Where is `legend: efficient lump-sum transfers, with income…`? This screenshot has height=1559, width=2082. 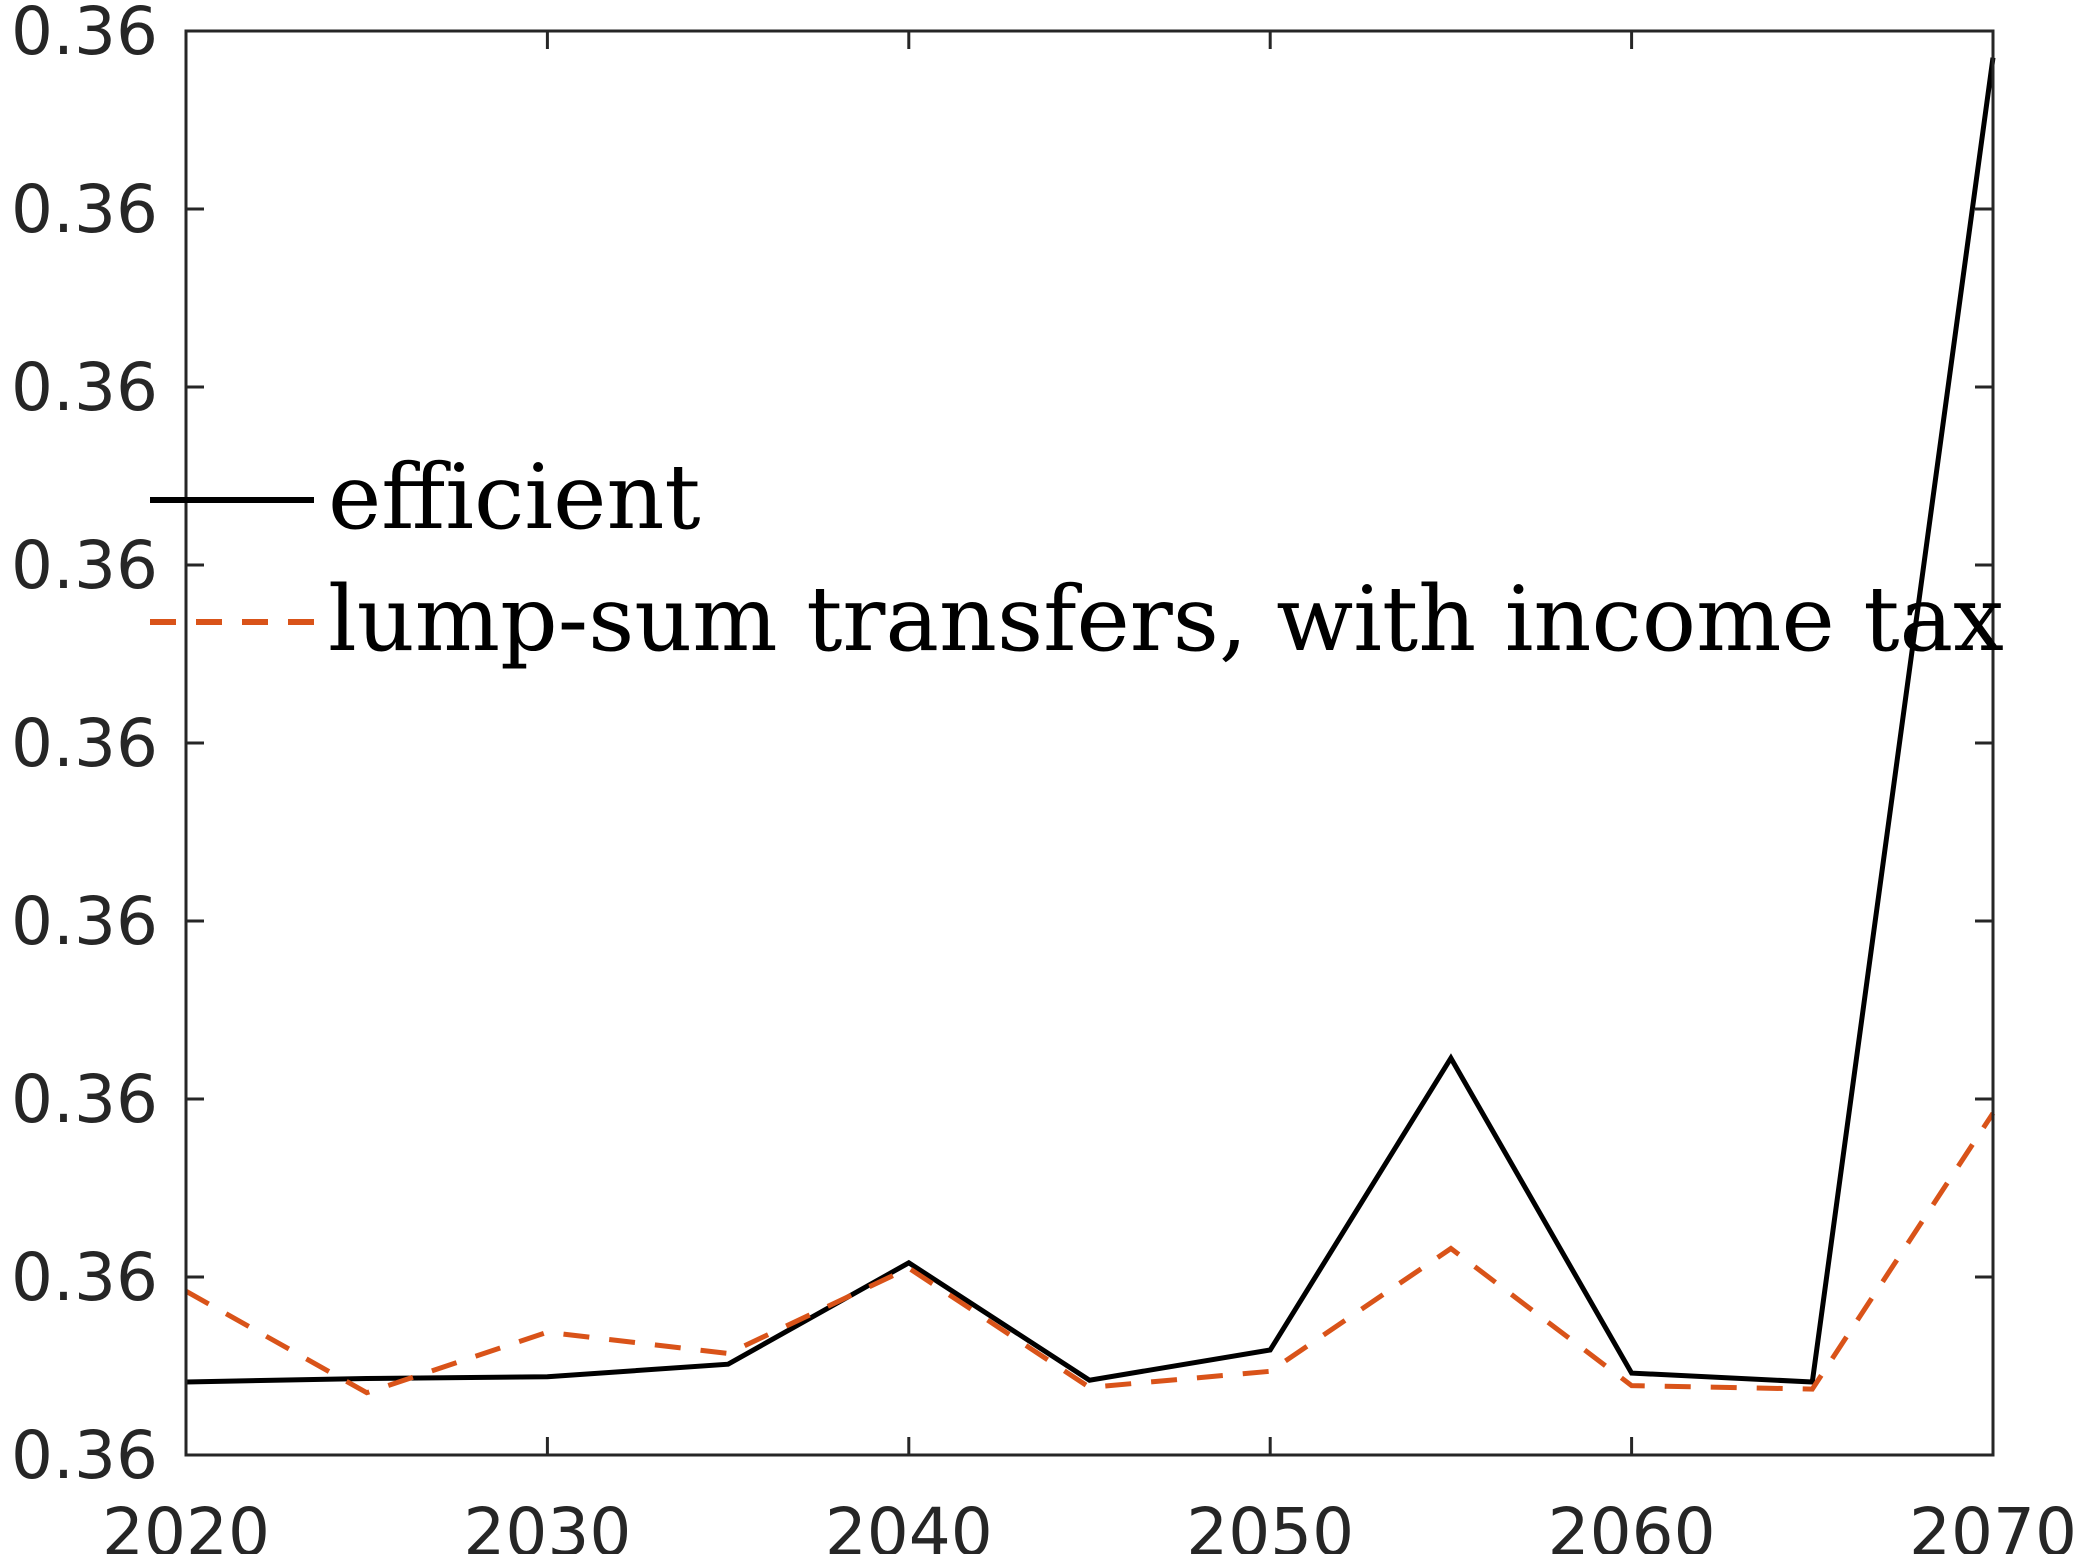 legend: efficient lump-sum transfers, with income… is located at coordinates (1077, 558).